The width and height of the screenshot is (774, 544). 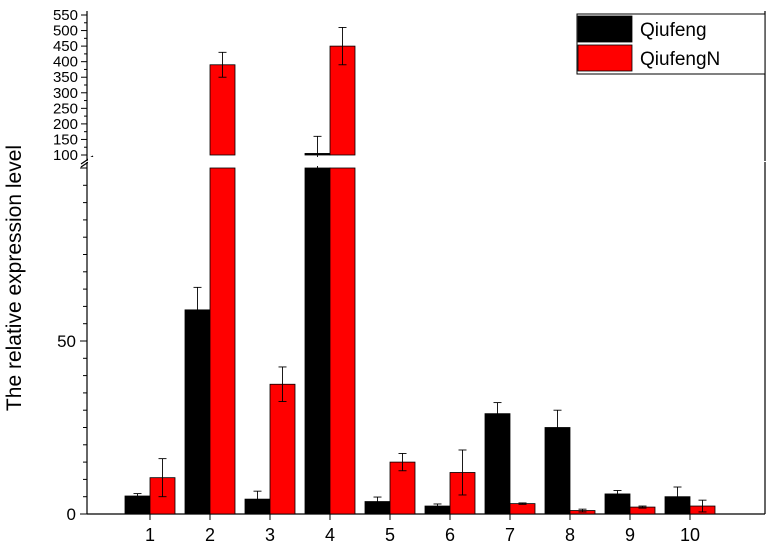 I want to click on y-tick-label: 150, so click(x=65, y=139).